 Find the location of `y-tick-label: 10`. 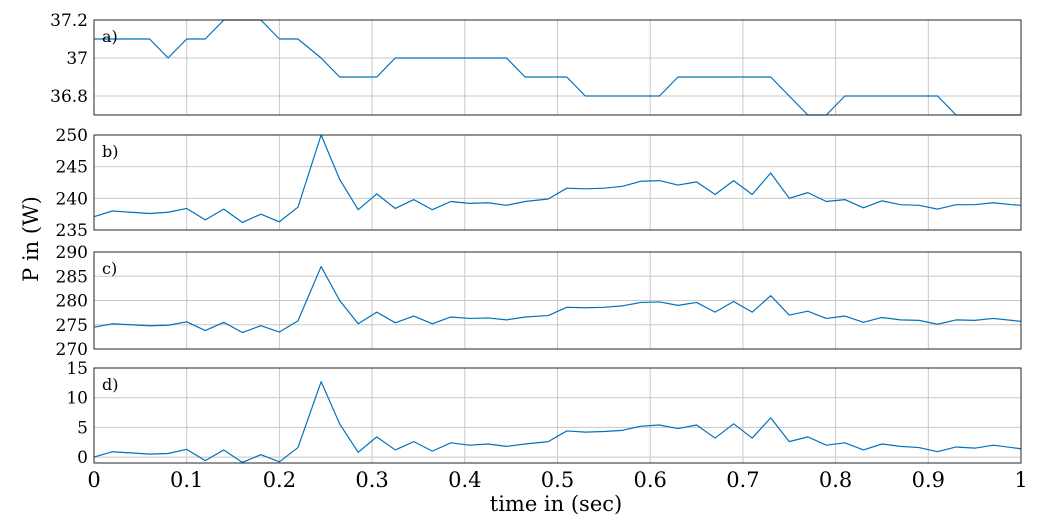

y-tick-label: 10 is located at coordinates (77, 399).